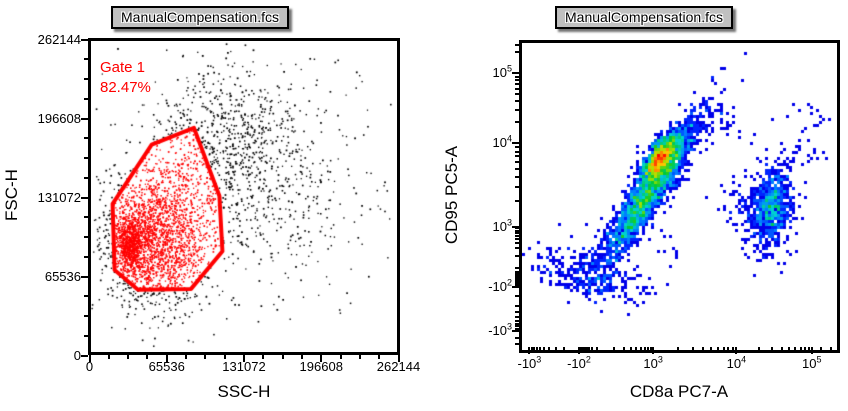 The image size is (848, 411). I want to click on y-tick-label: 10³, so click(502, 225).